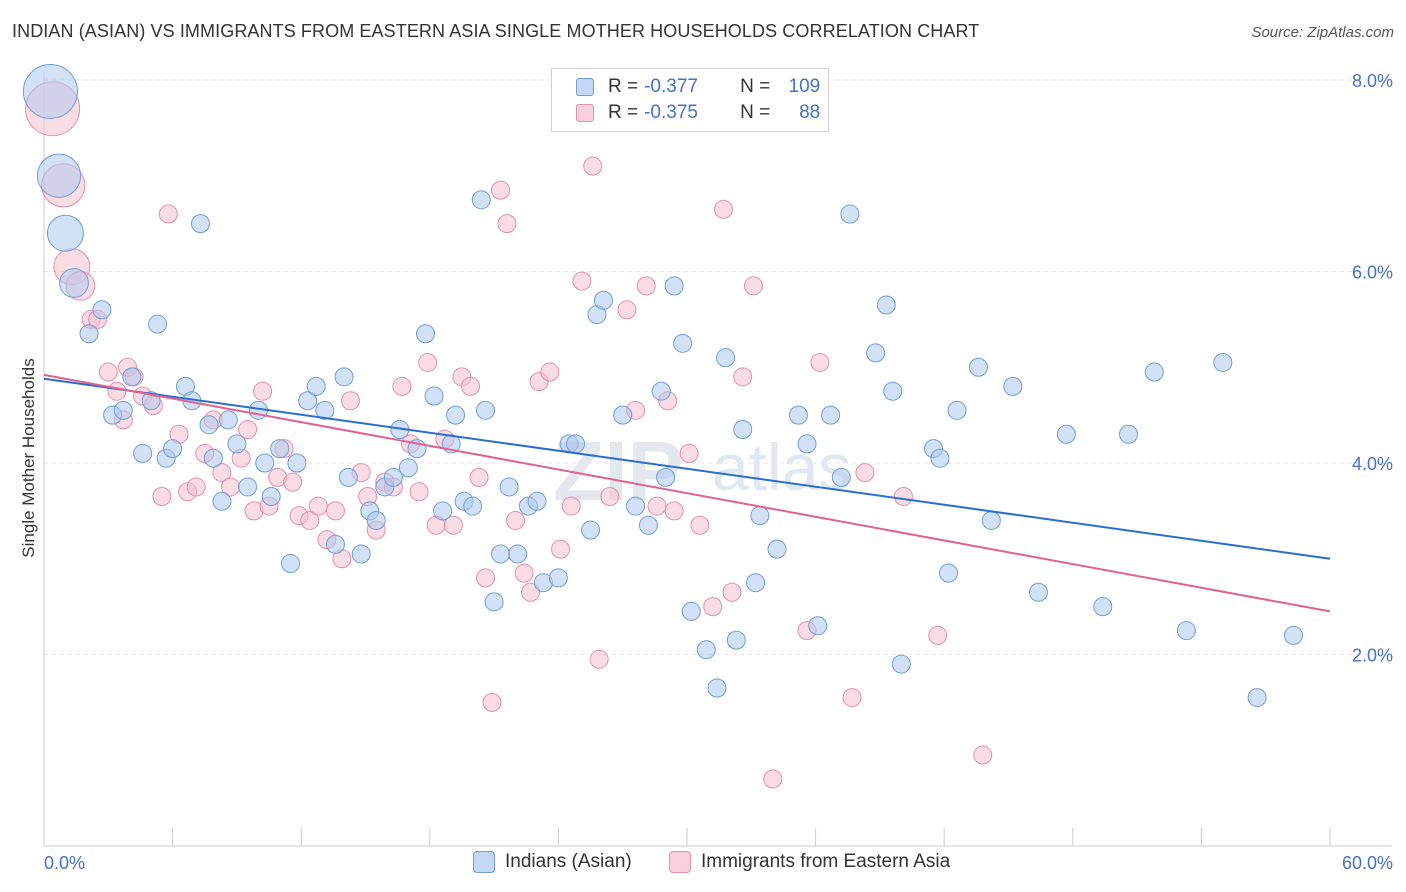  Describe the element at coordinates (552, 862) in the screenshot. I see `legend-item-indians: Indians (Asian)` at that location.